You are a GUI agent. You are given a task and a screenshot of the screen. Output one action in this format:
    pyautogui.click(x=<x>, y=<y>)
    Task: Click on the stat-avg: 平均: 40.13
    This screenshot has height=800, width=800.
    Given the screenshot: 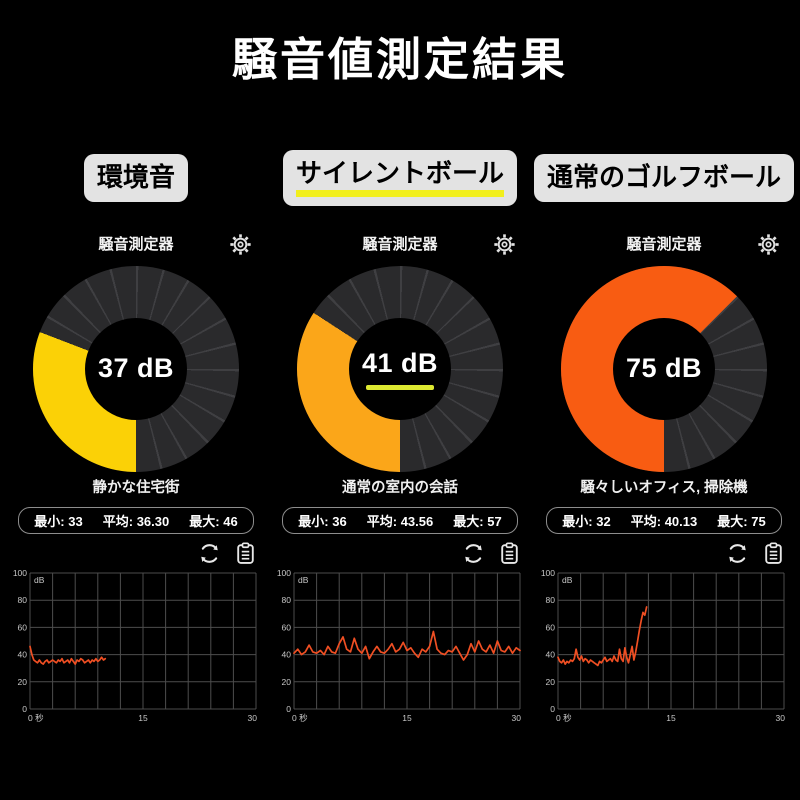 What is the action you would take?
    pyautogui.click(x=664, y=521)
    